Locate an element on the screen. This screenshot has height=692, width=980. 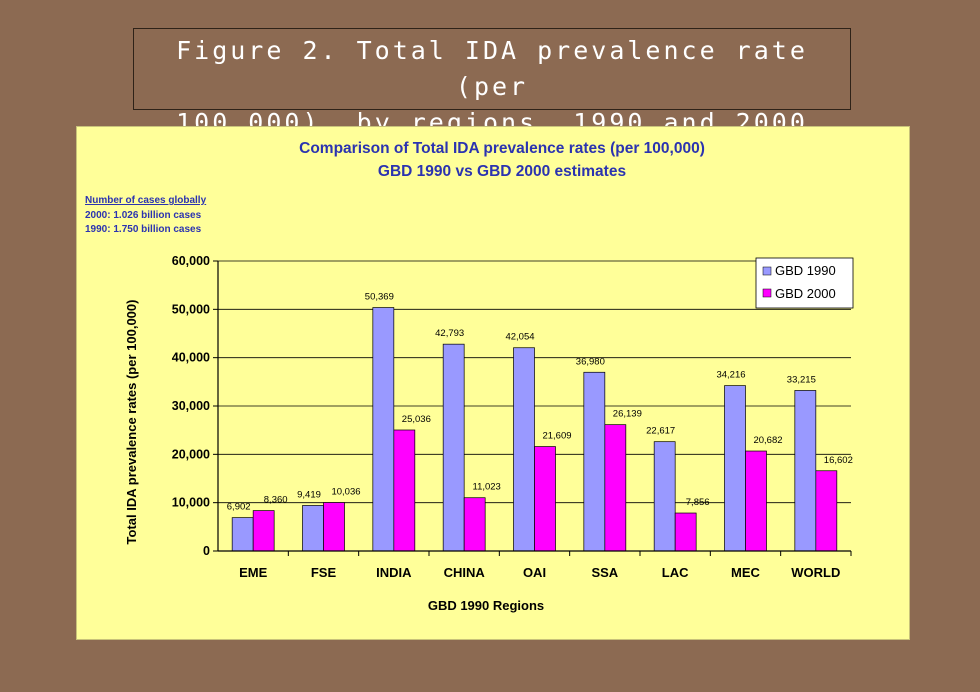
legend-label-gbd-2000: GBD 2000 is located at coordinates (805, 293).